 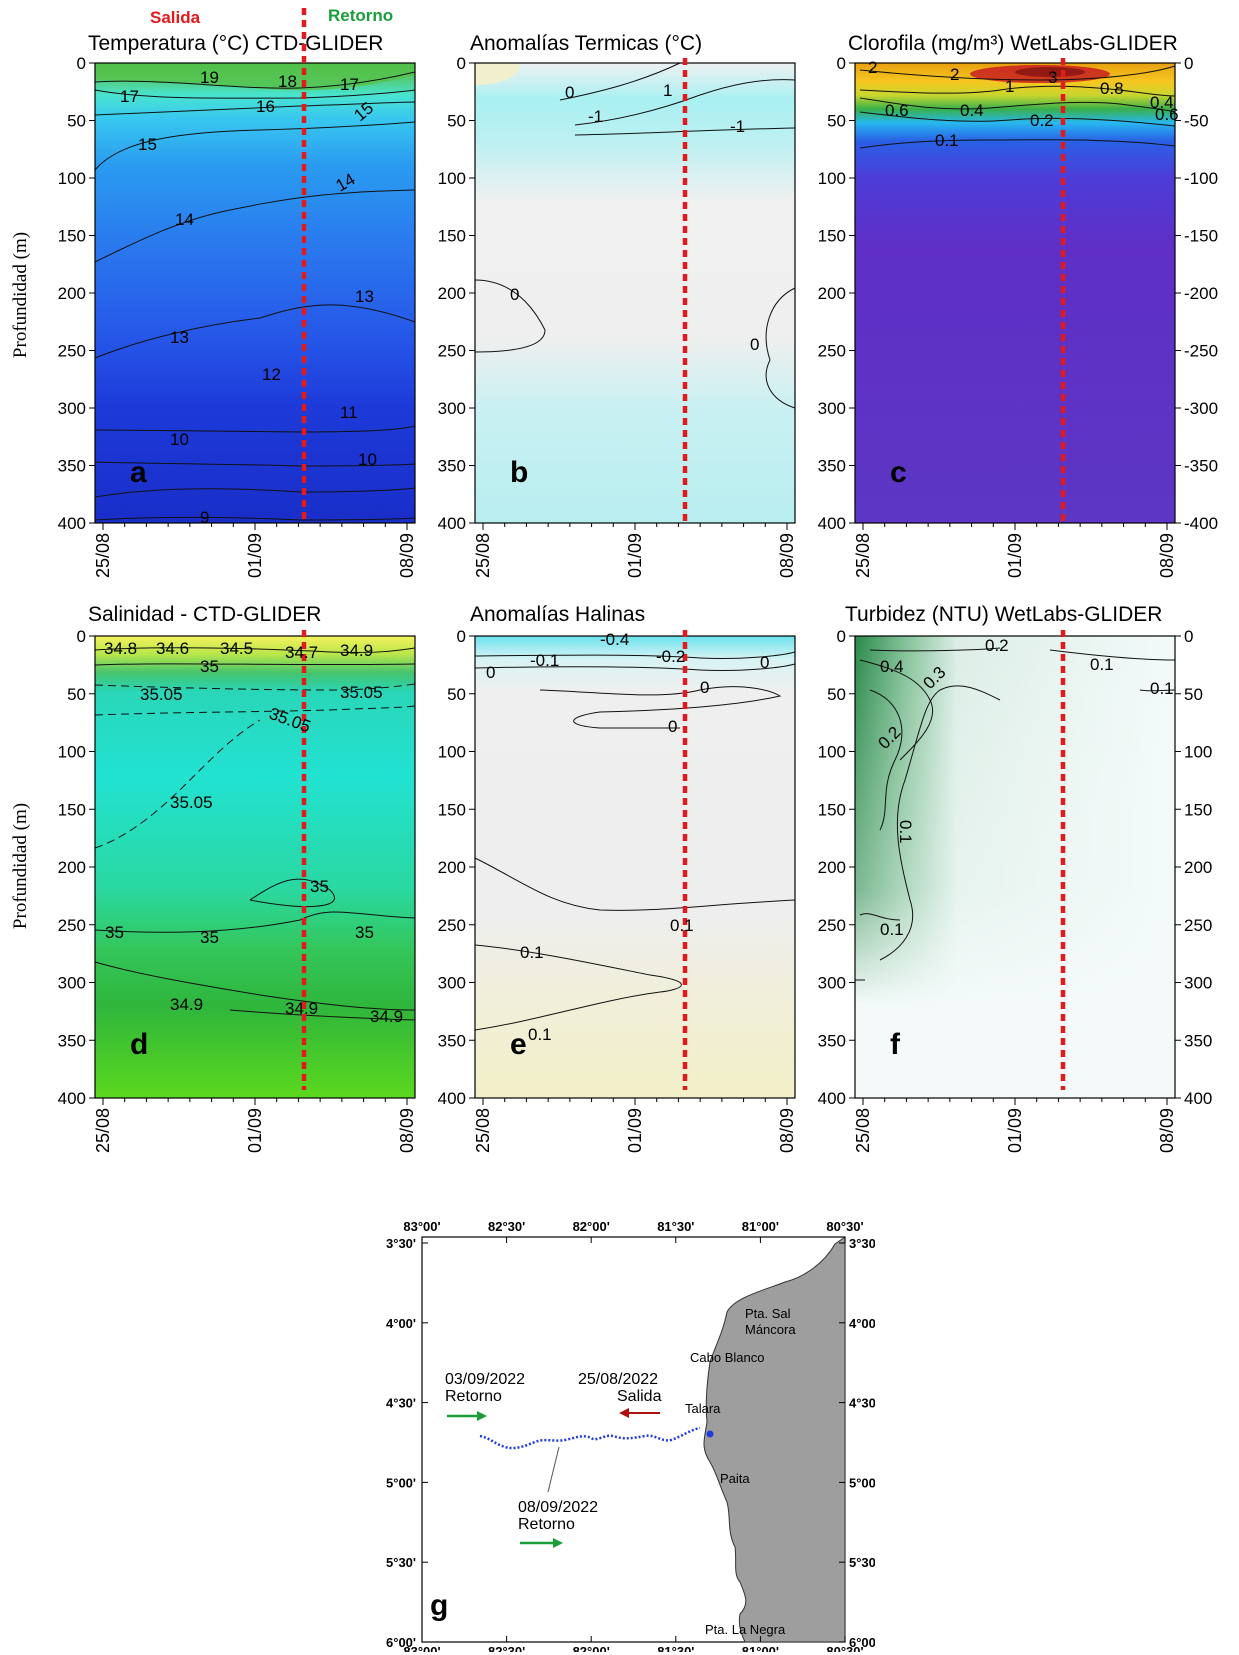 I want to click on panel-b-title: Anomalías Termicas (°C), so click(x=586, y=43).